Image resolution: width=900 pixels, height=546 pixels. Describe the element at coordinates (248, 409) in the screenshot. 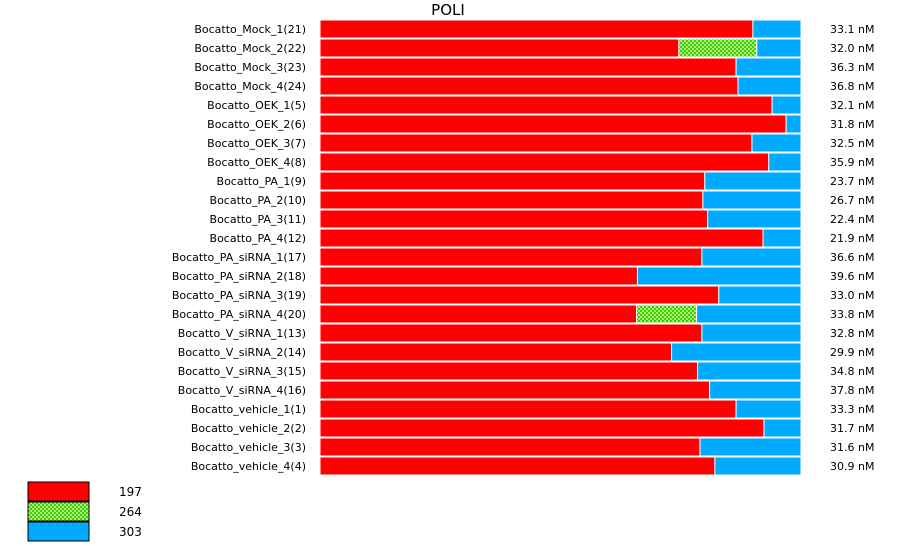

I see `row-label: Bocatto_vehicle_1(1)` at that location.